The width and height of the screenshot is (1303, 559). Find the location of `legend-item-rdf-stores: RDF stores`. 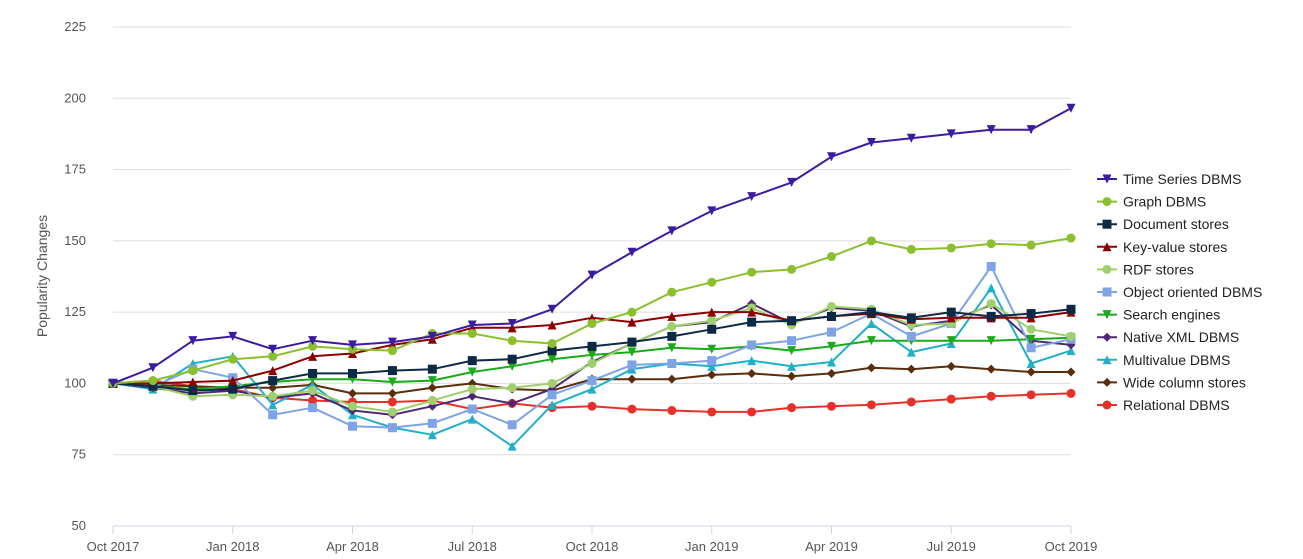

legend-item-rdf-stores: RDF stores is located at coordinates (1145, 269).